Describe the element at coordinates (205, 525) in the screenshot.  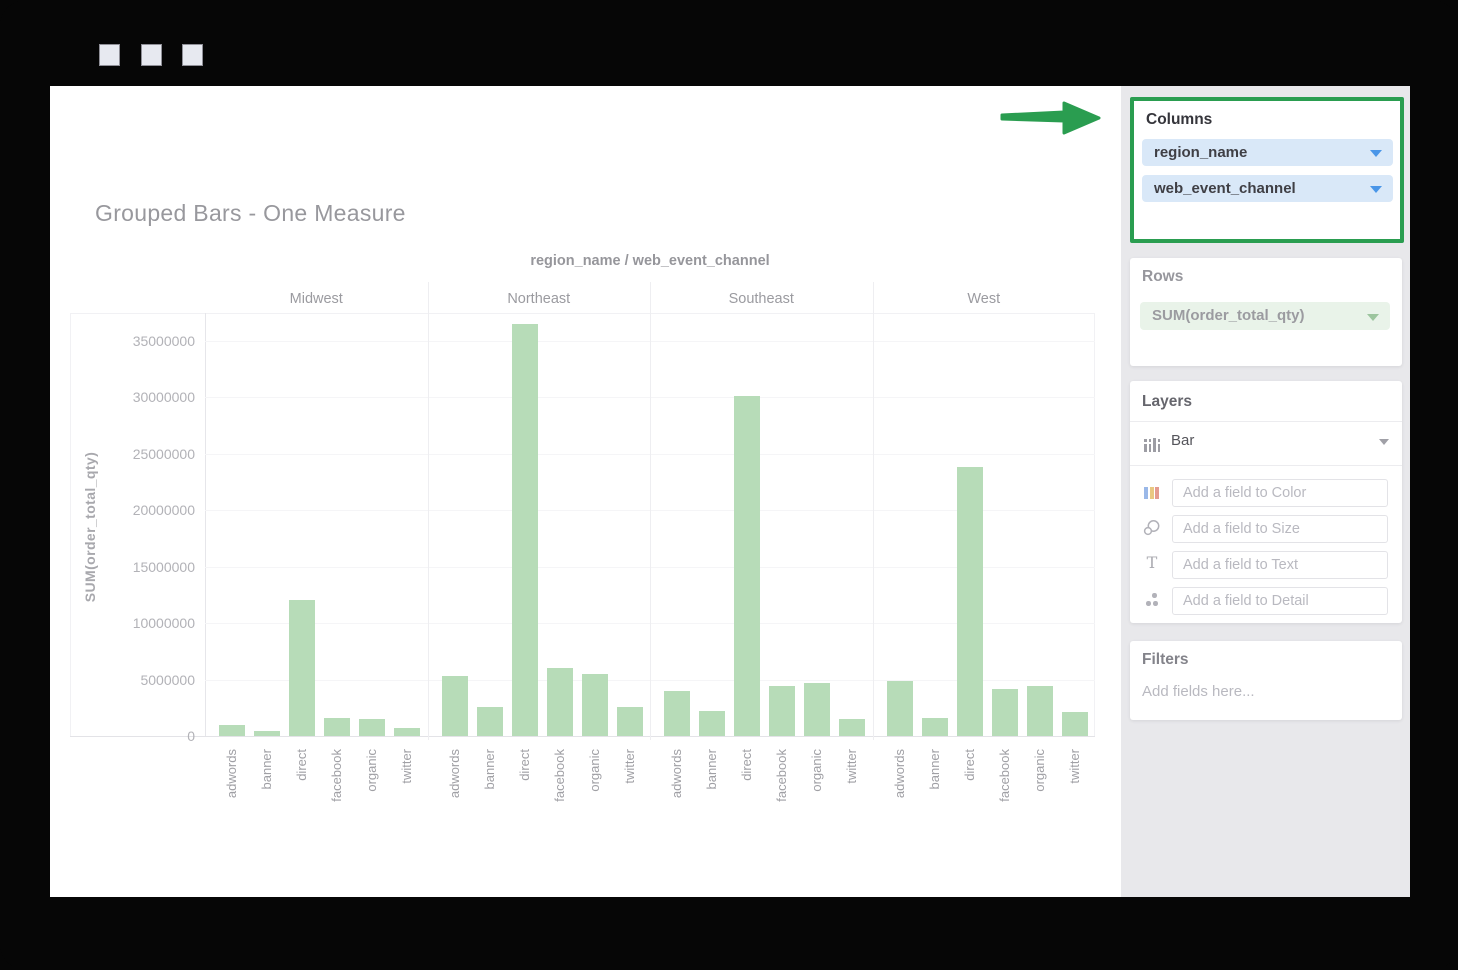
I see `y-axis-line` at that location.